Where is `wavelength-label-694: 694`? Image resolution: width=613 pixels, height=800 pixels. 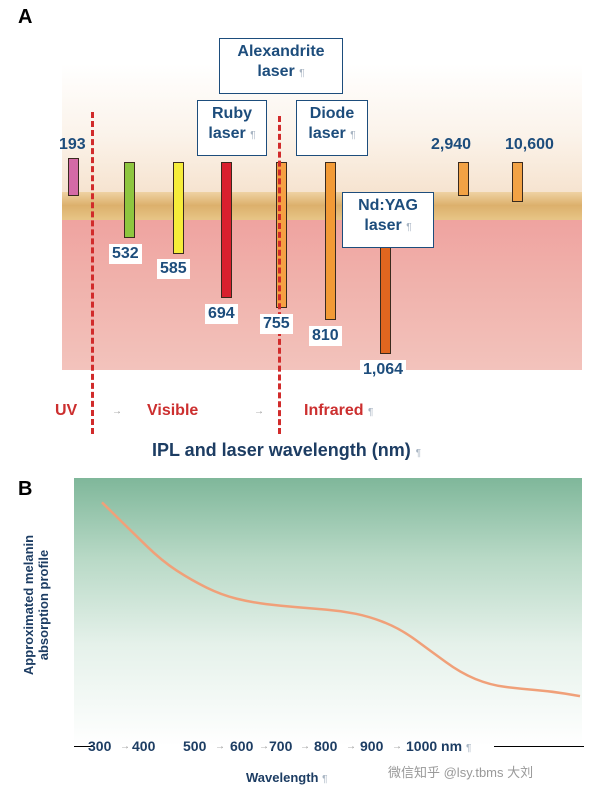
wavelength-label-694: 694 is located at coordinates (221, 314).